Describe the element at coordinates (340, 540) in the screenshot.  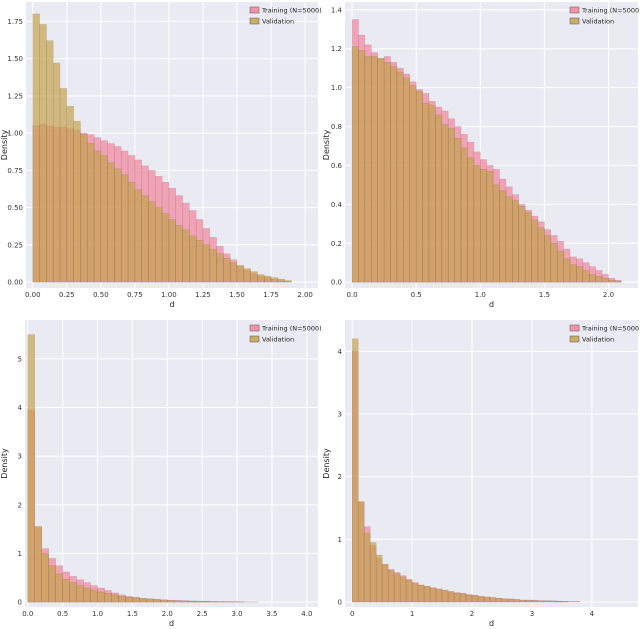
I see `y-tick-label: 1` at that location.